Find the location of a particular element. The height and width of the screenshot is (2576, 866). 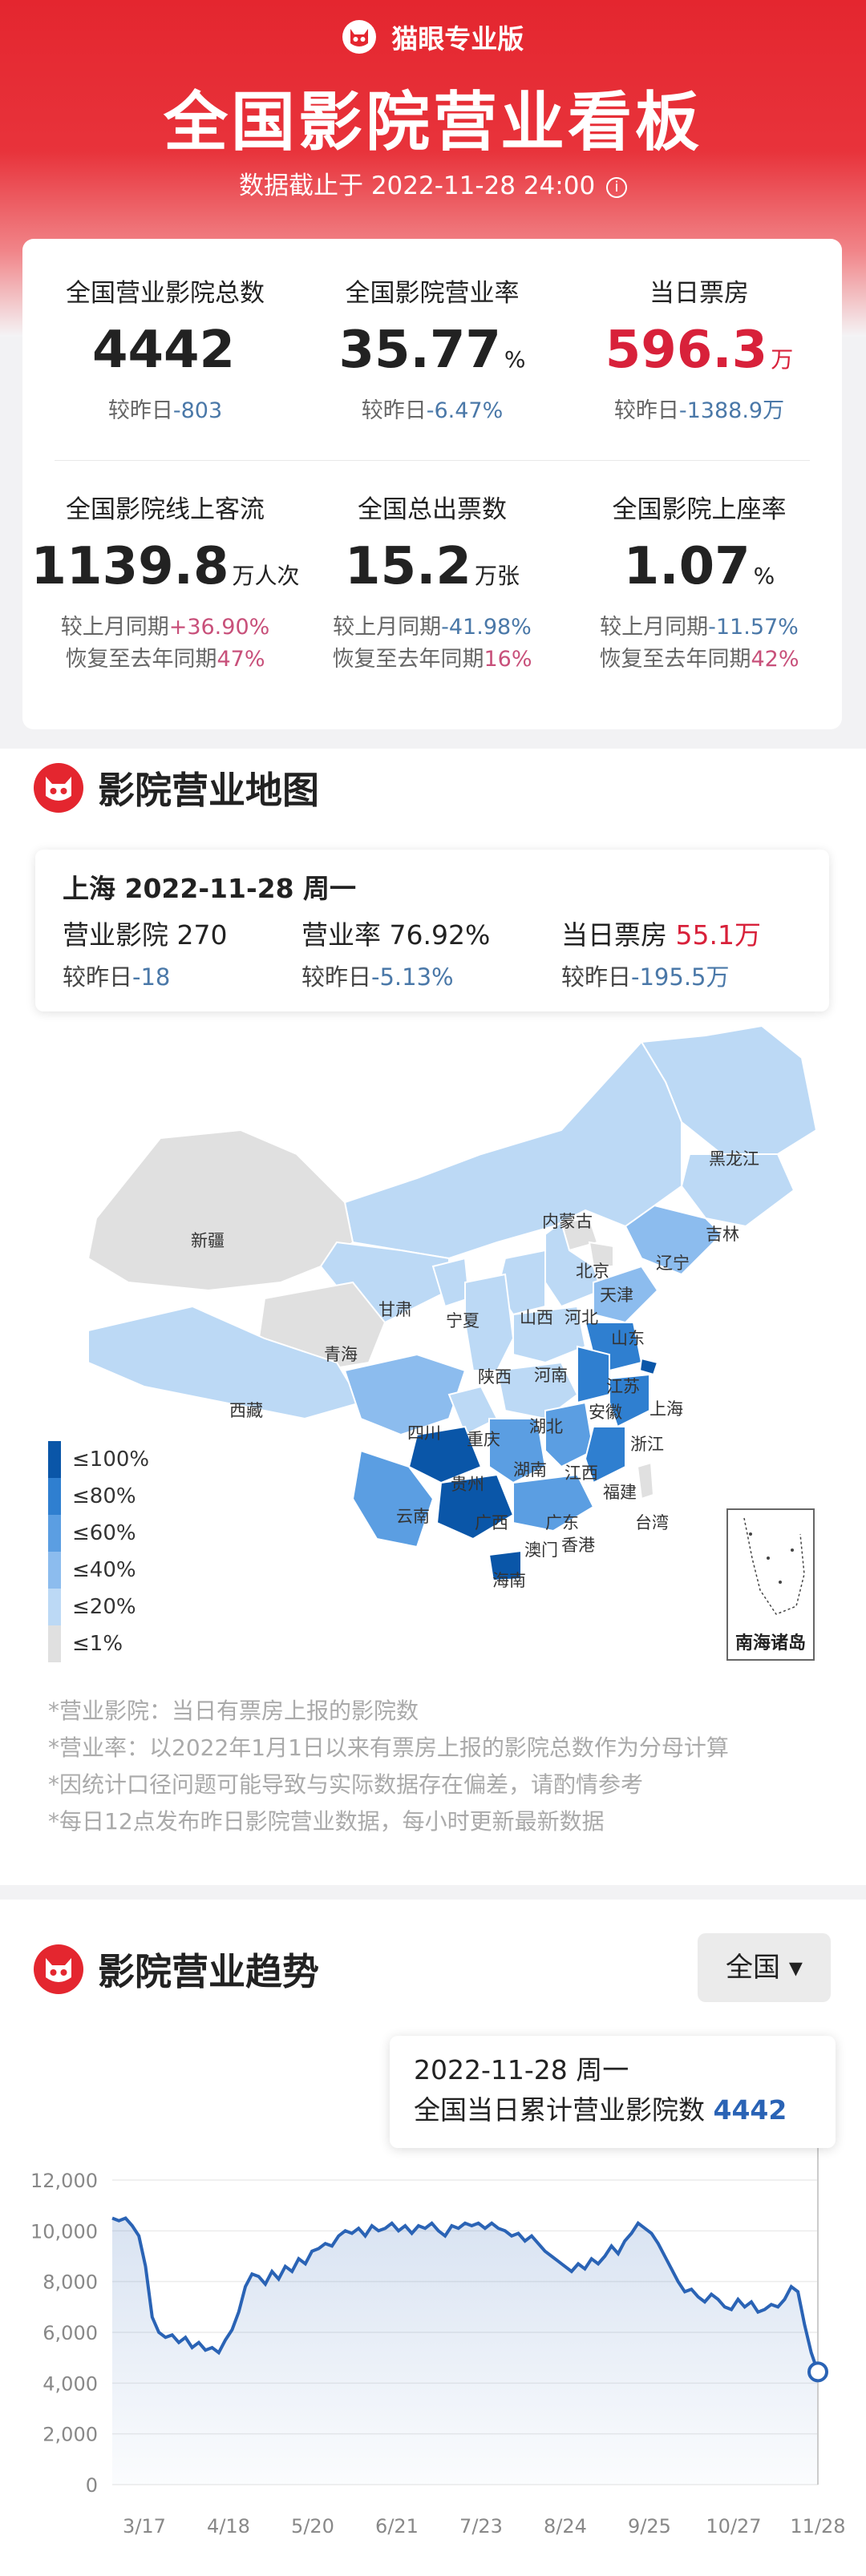

x-tick-label: 8/24 is located at coordinates (565, 2527).